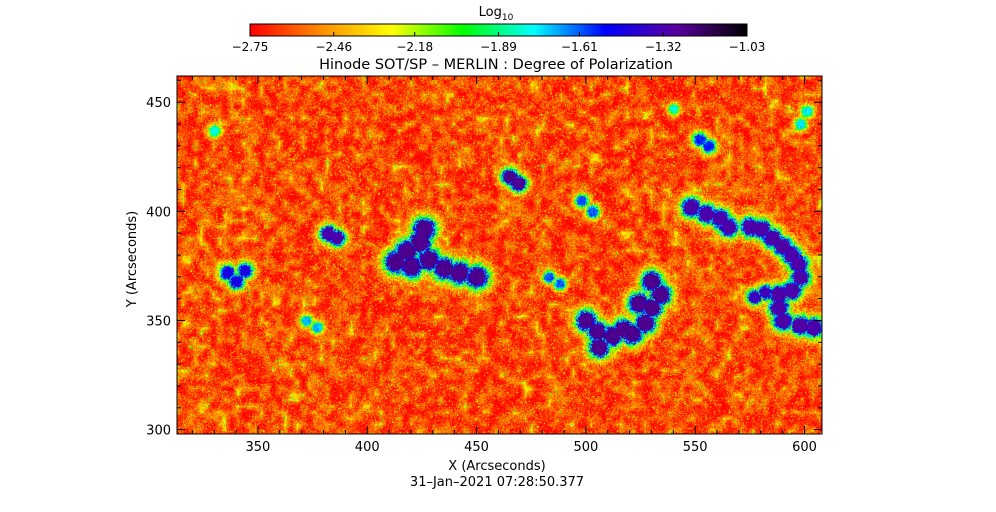  What do you see at coordinates (498, 47) in the screenshot?
I see `colorbar-tick-label: −1.89` at bounding box center [498, 47].